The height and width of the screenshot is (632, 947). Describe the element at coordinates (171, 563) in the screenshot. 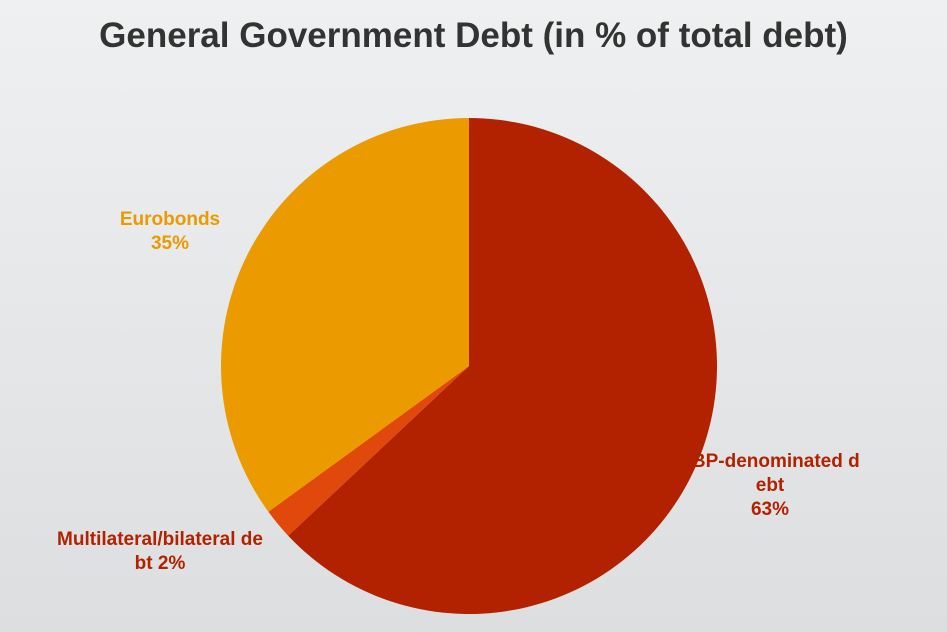

I see `value-label: 2%` at that location.